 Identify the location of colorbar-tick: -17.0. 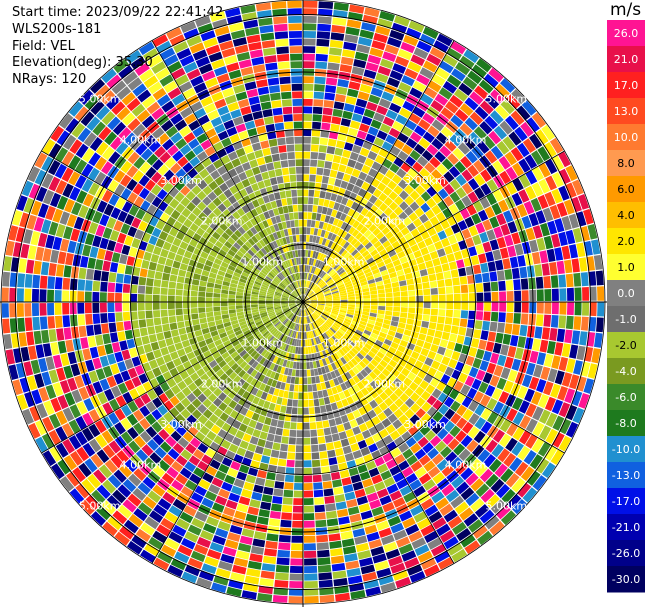
(626, 501).